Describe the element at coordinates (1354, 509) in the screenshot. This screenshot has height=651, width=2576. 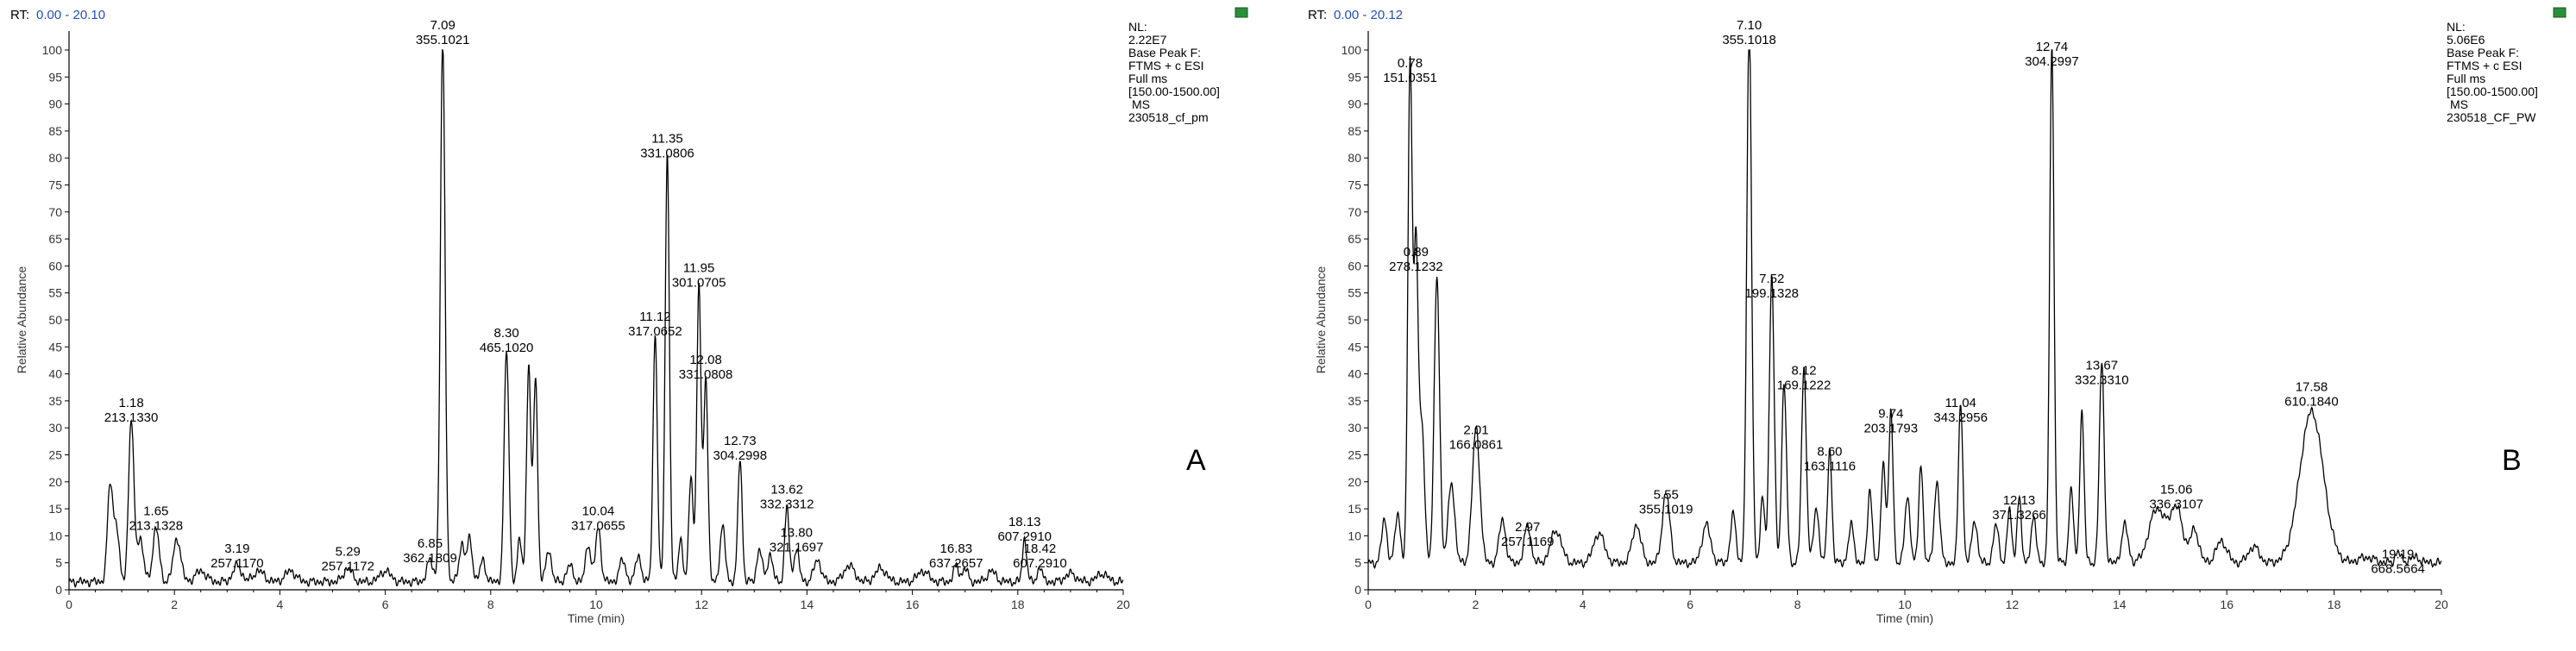
I see `y-tick-label: 15` at that location.